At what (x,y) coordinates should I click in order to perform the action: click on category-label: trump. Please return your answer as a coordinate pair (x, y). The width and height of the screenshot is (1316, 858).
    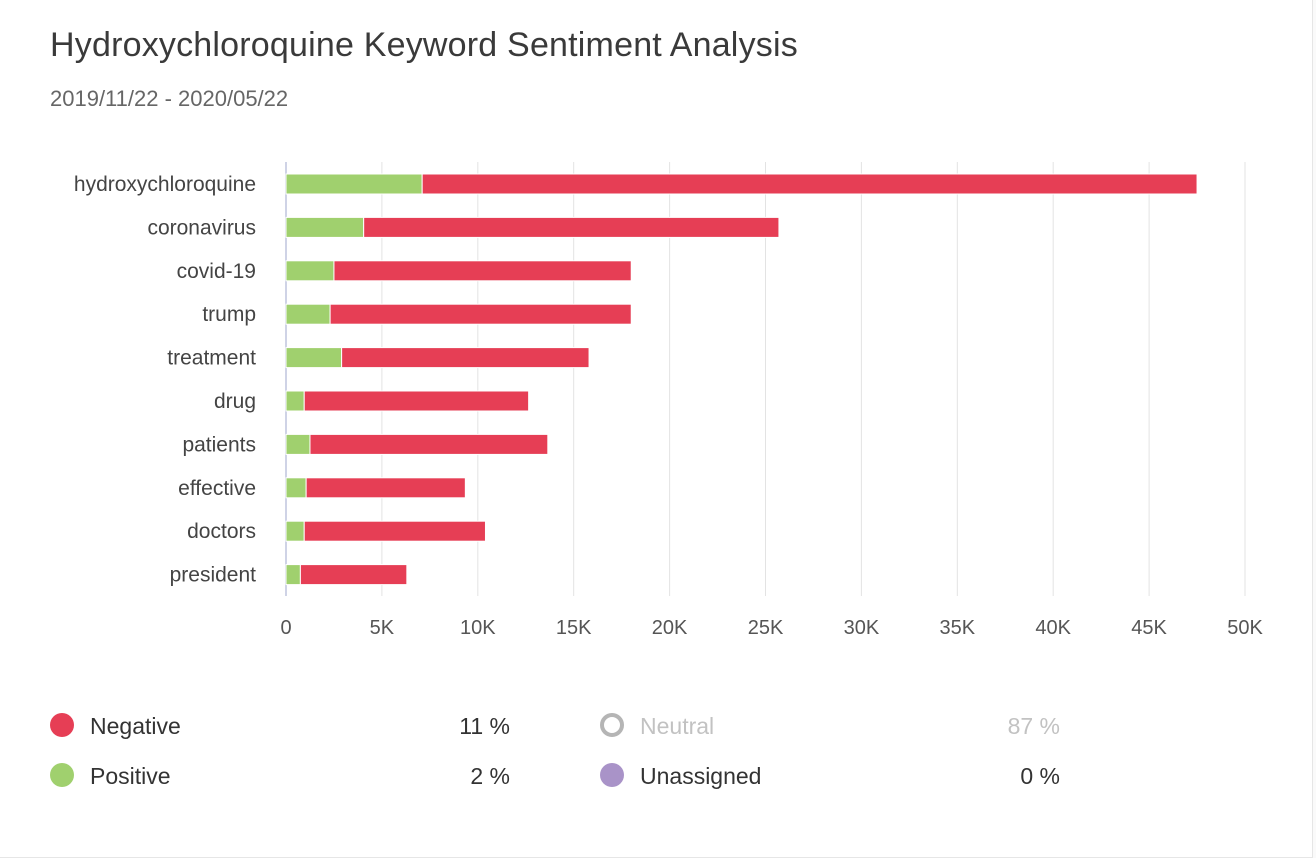
    Looking at the image, I should click on (229, 314).